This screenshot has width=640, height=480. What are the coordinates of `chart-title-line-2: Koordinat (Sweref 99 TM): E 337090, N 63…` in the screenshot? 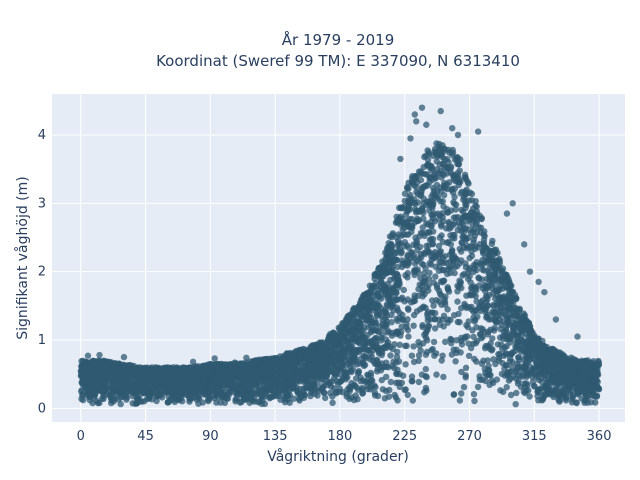 It's located at (338, 61).